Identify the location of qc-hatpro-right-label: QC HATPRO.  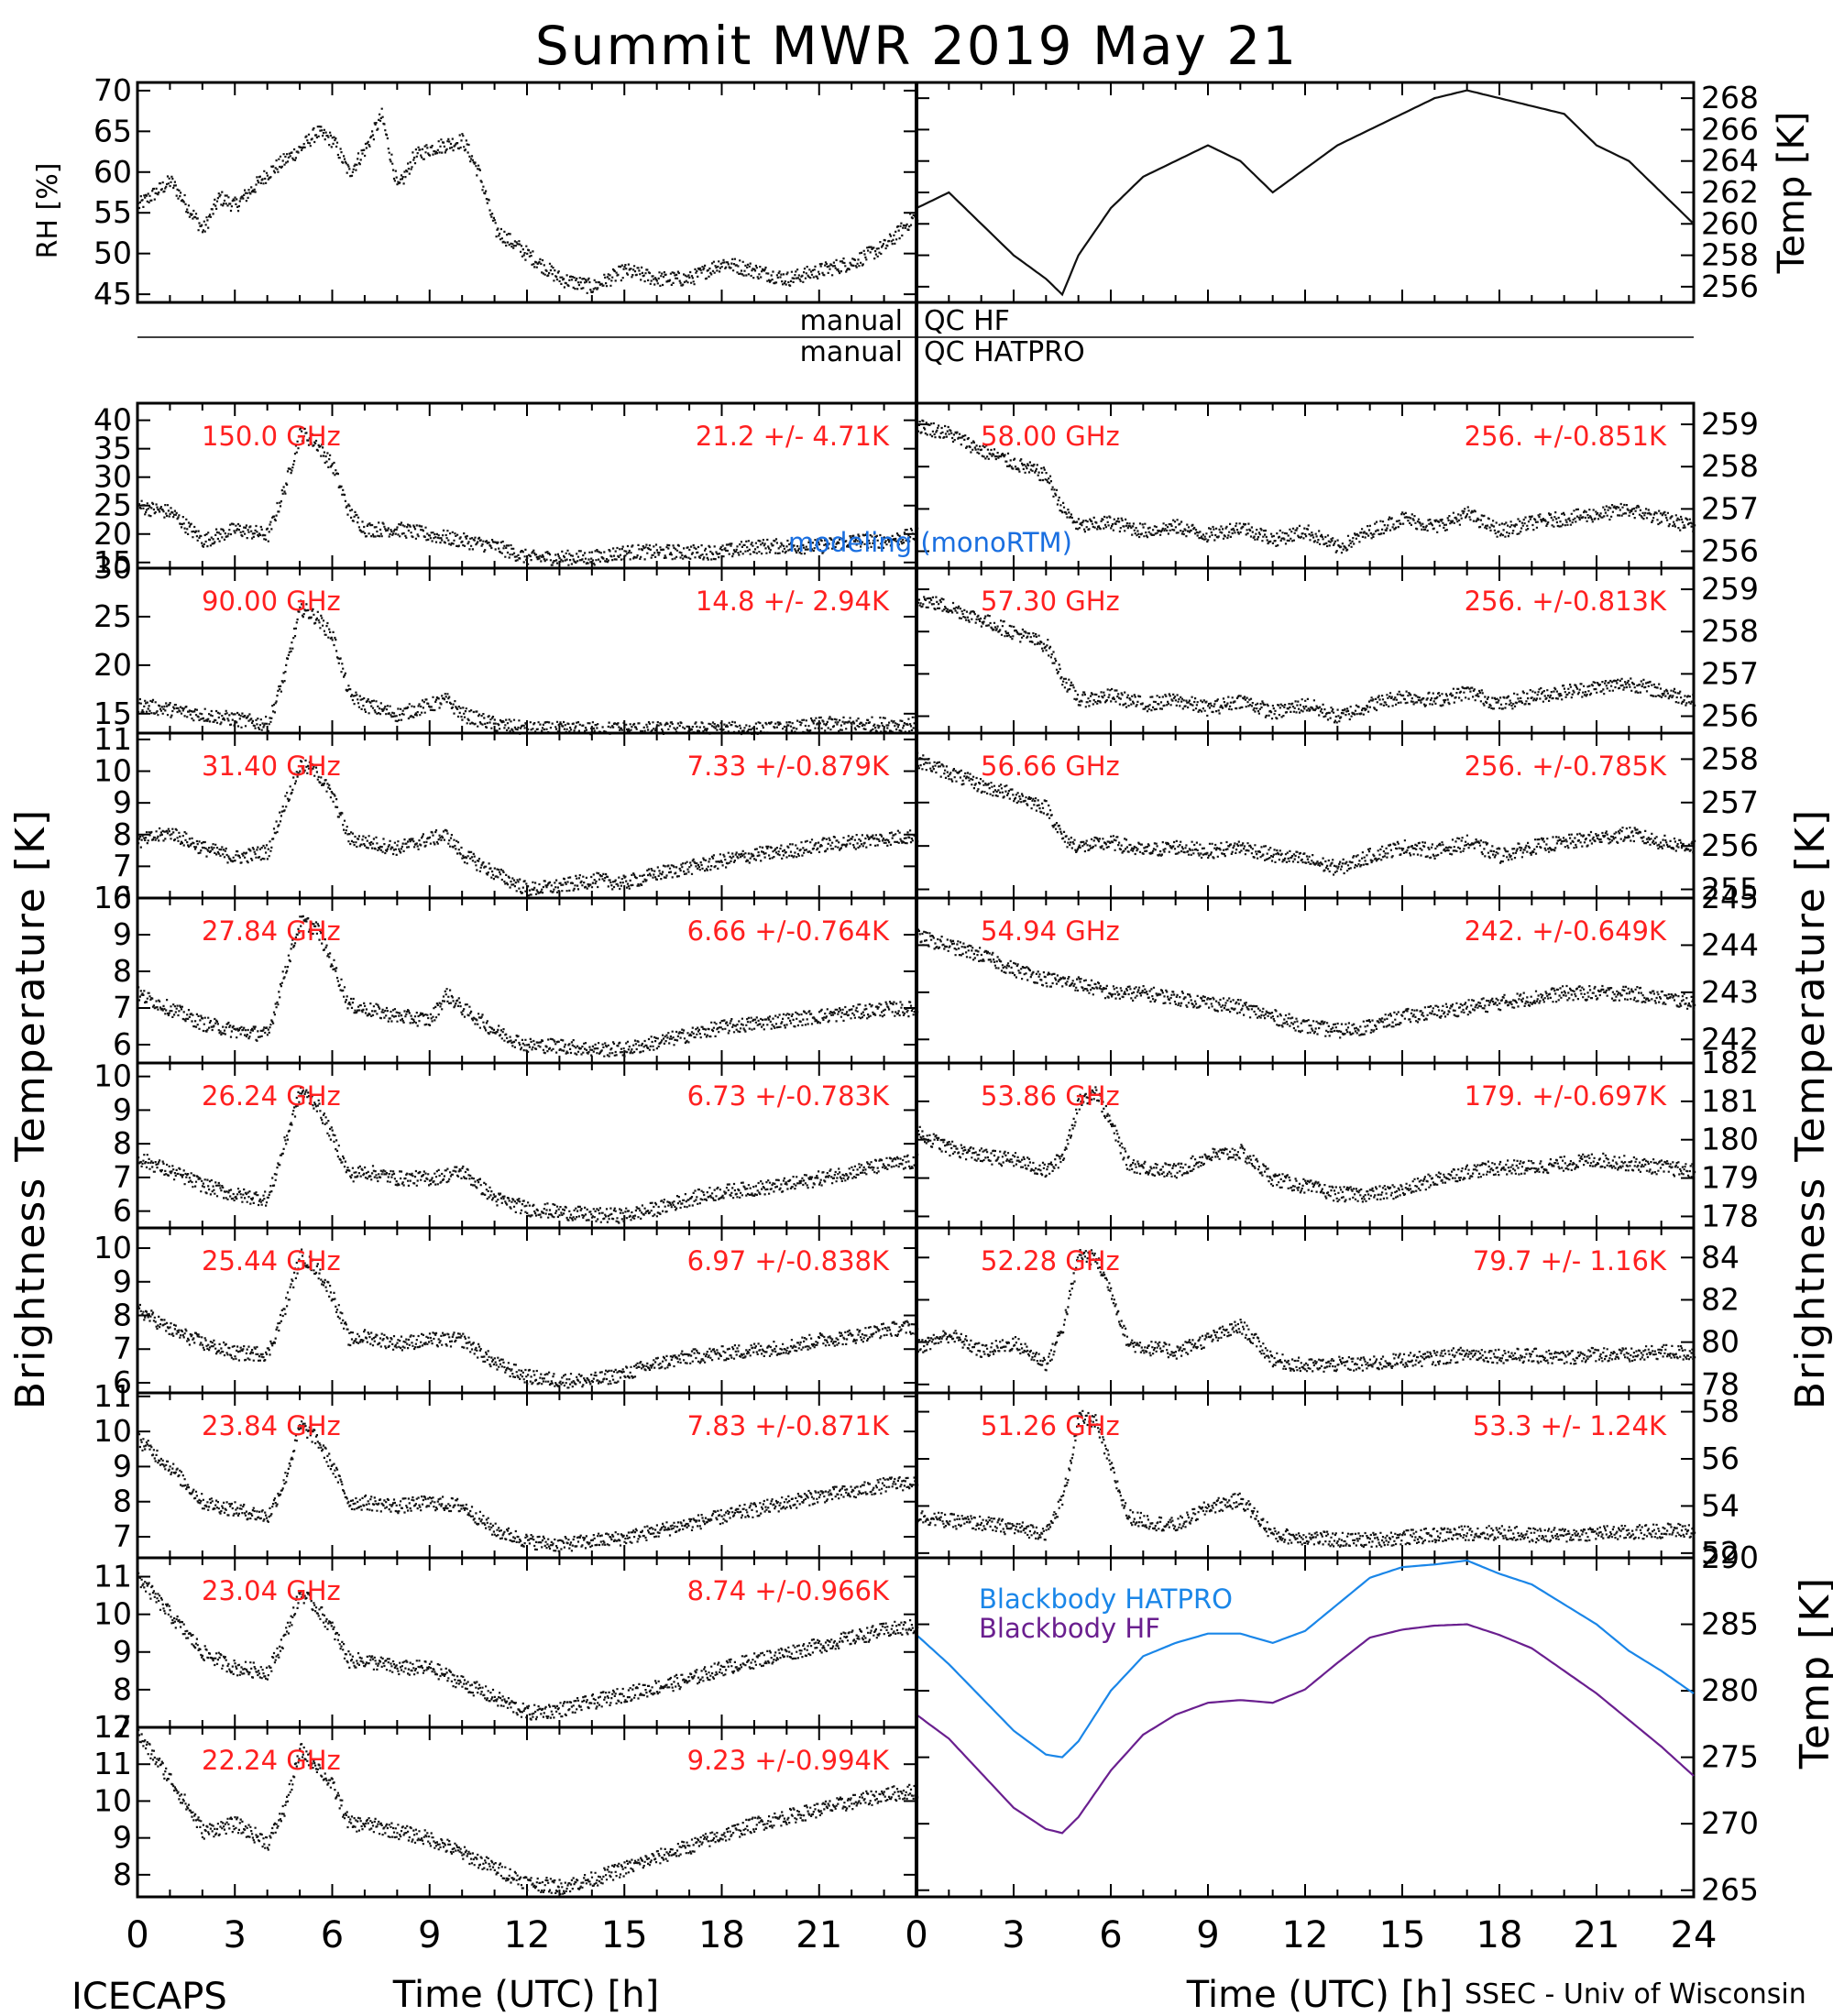
(1004, 352).